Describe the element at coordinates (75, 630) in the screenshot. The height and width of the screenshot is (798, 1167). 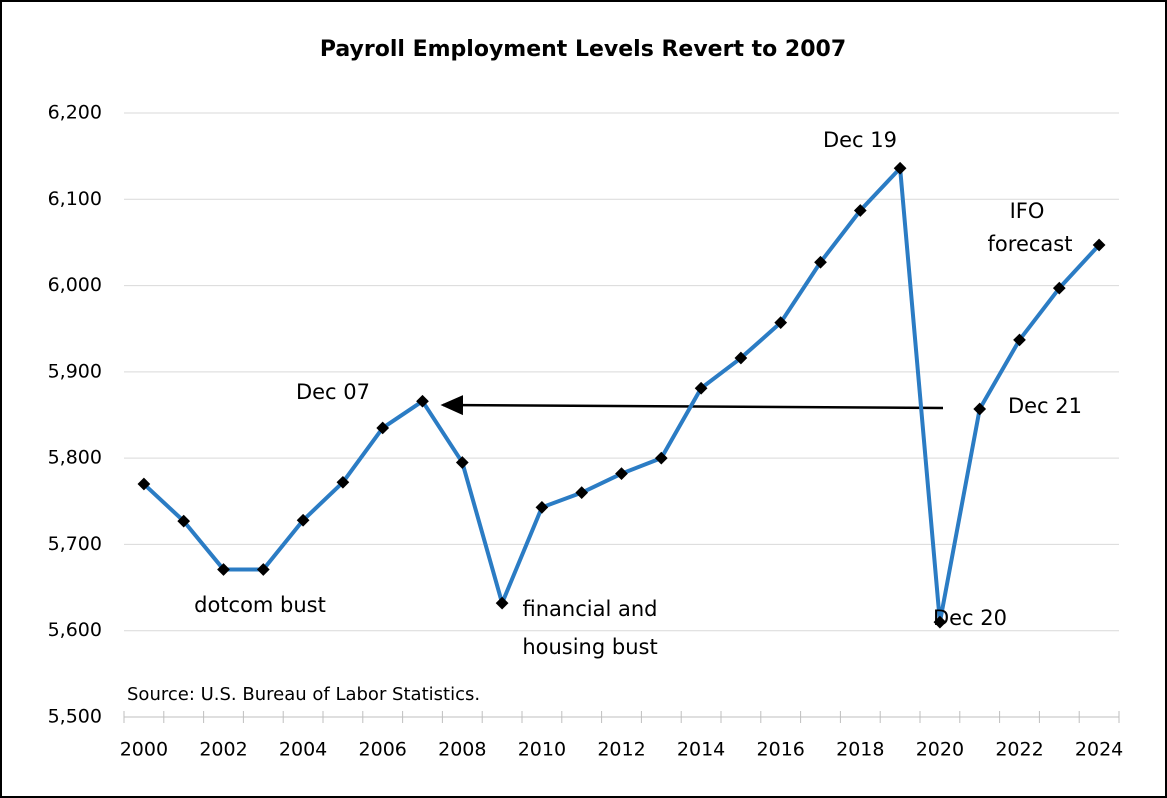
I see `y-tick-label: 5,600` at that location.